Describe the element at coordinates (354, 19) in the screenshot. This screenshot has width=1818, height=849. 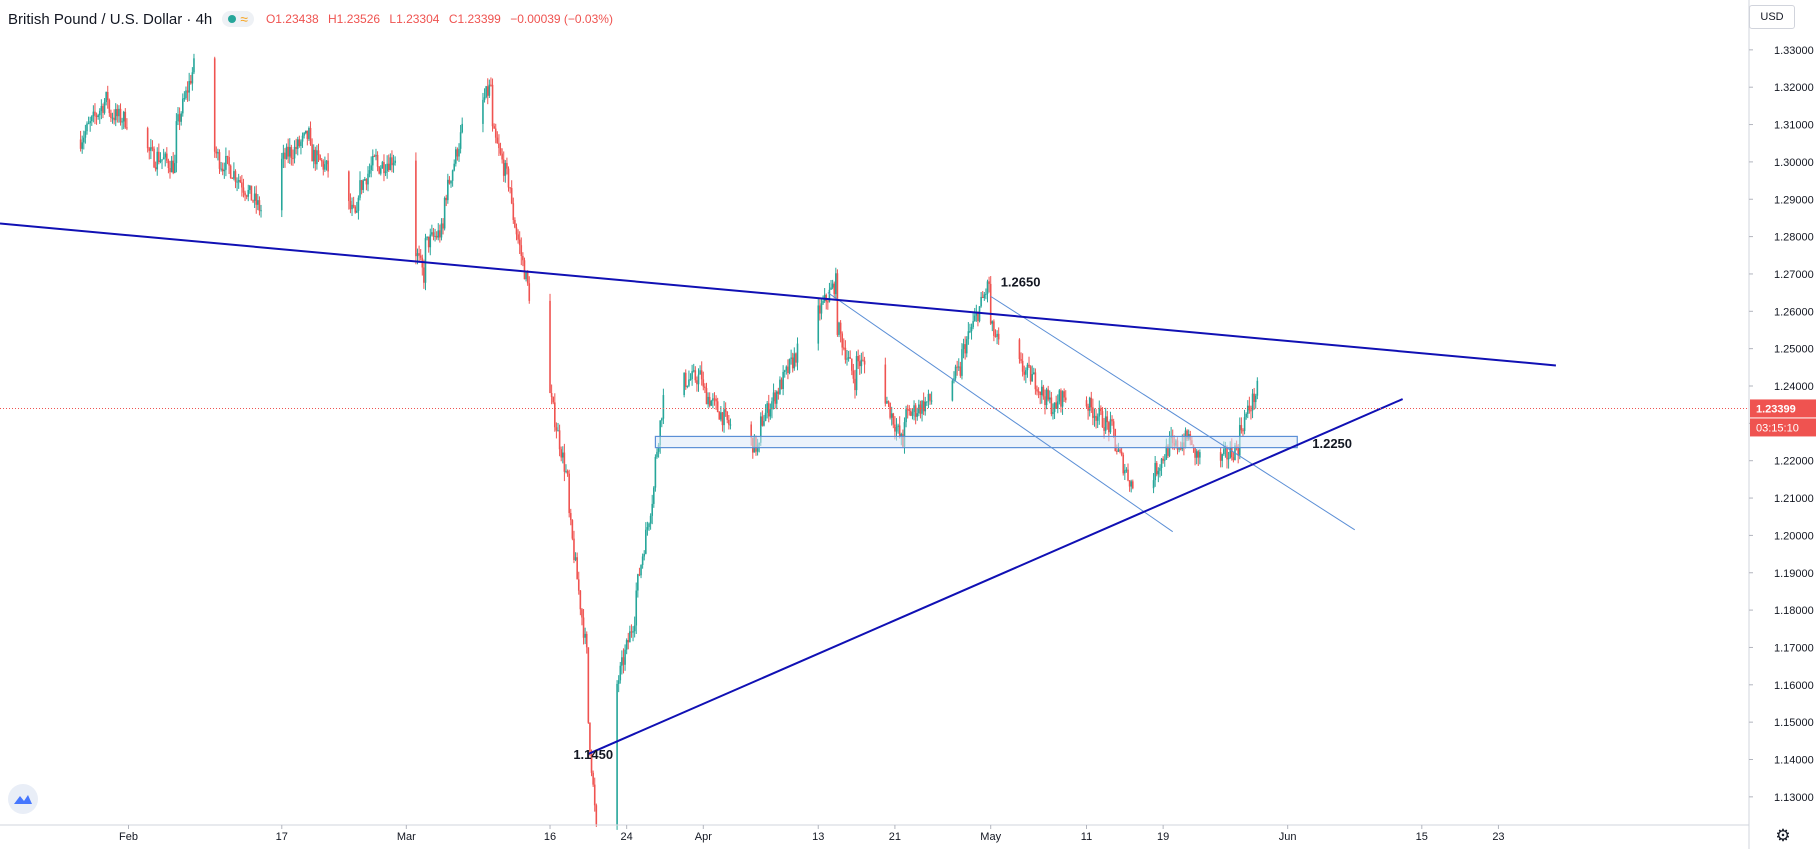
I see `high-value: H1.23526` at that location.